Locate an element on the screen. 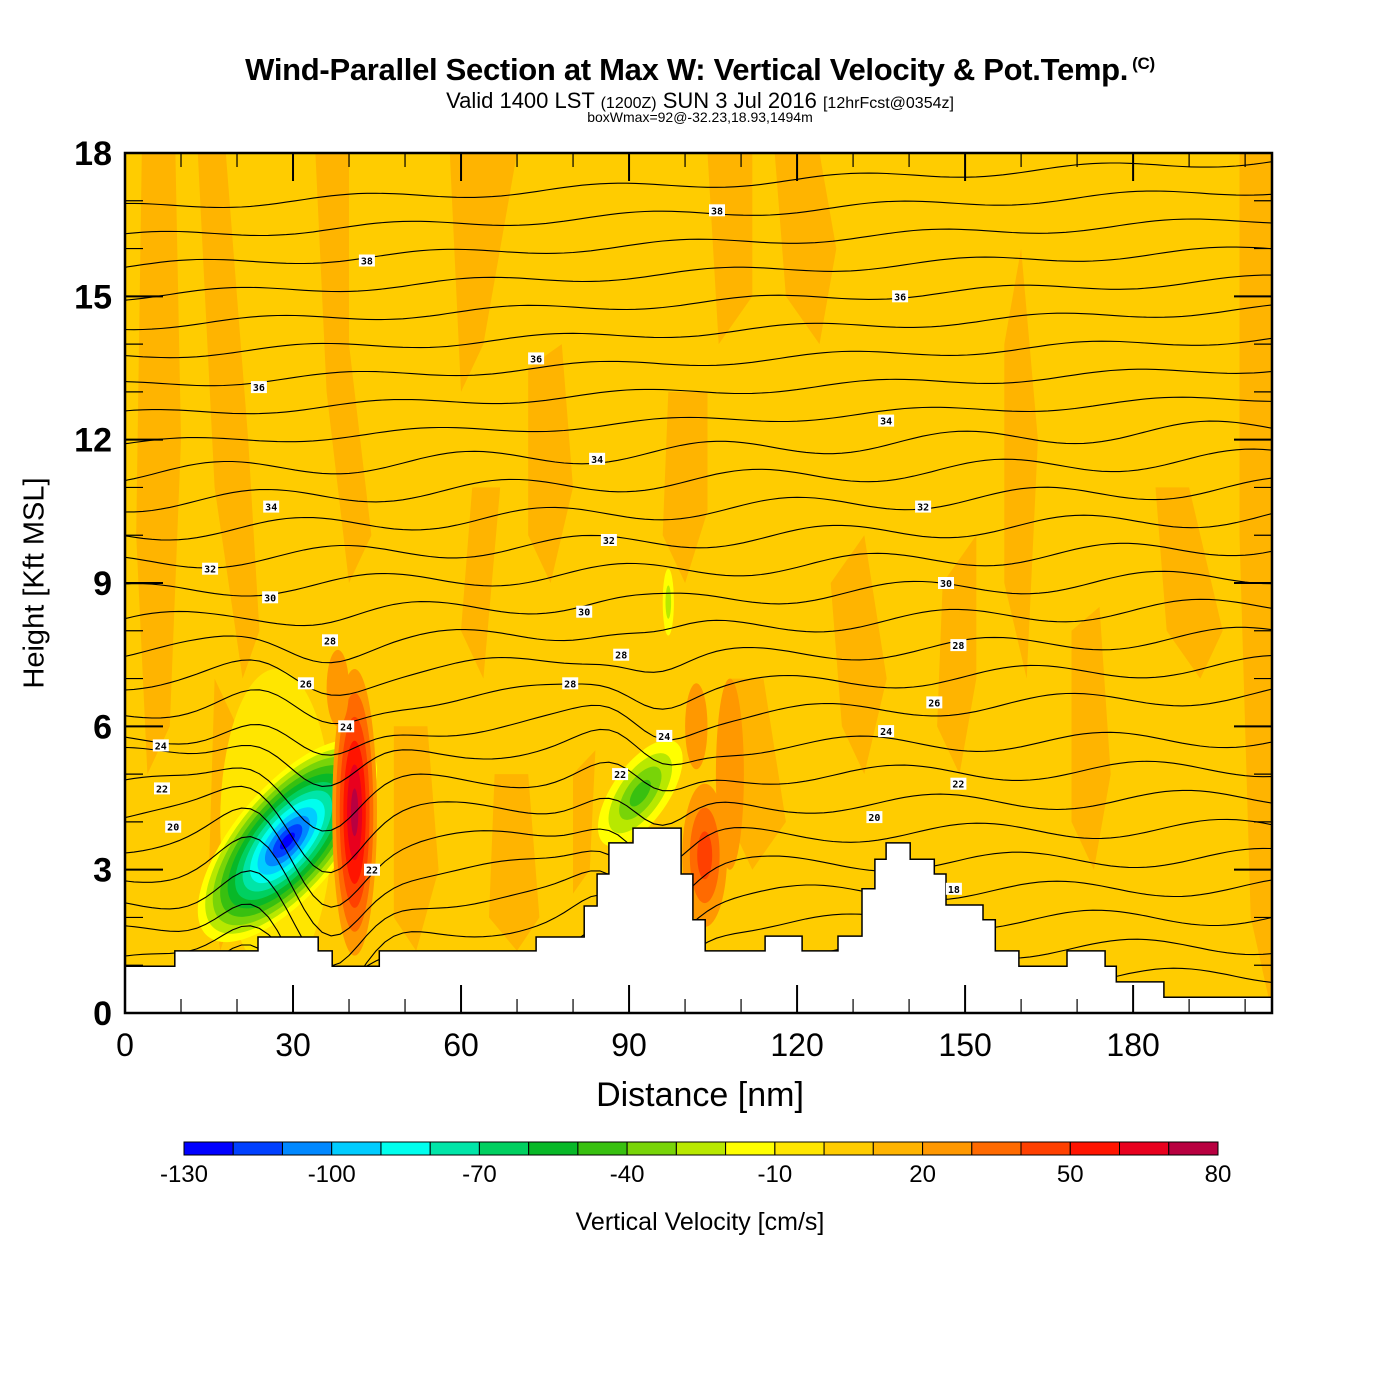 This screenshot has width=1400, height=1400. downdraft-small is located at coordinates (668, 602).